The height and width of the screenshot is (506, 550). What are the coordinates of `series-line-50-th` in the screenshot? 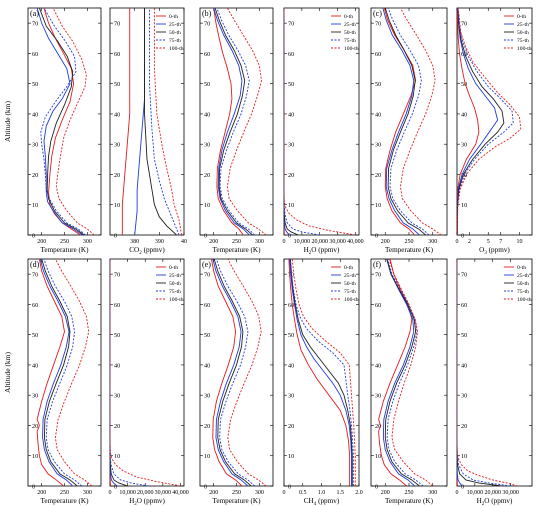 It's located at (291, 121).